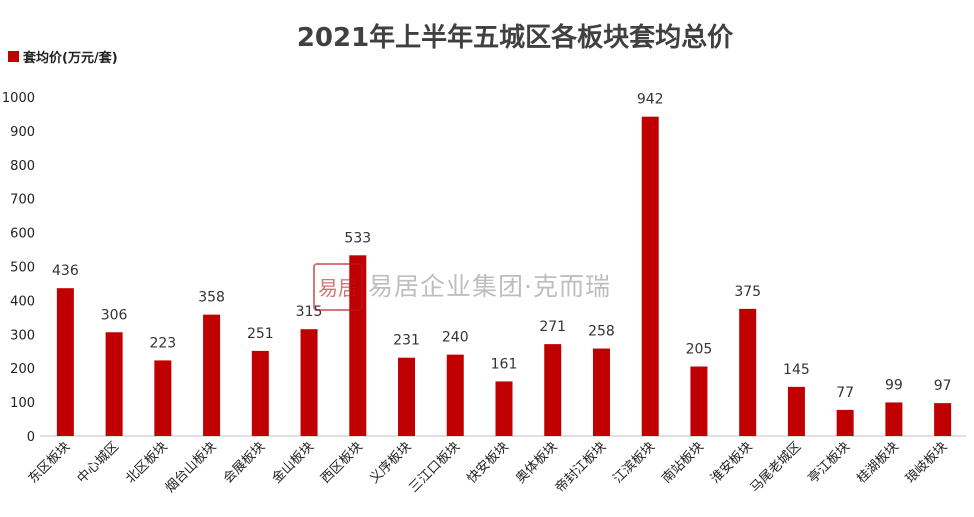 Image resolution: width=974 pixels, height=517 pixels. Describe the element at coordinates (70, 58) in the screenshot. I see `legend-label: 套均价(万元/套)` at that location.